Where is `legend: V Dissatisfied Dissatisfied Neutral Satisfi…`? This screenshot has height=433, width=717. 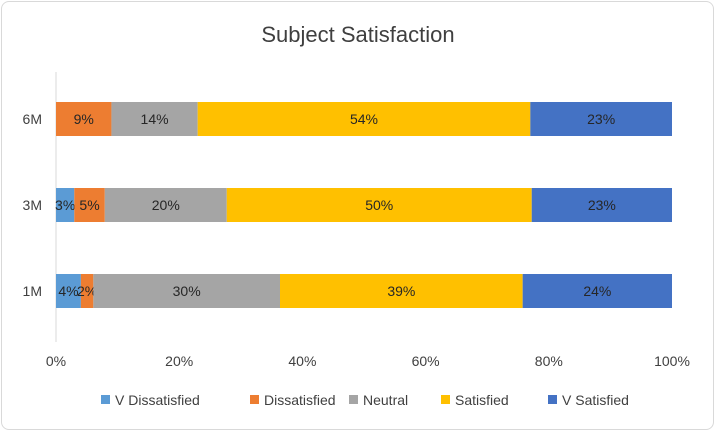
legend: V Dissatisfied Dissatisfied Neutral Satisfi… is located at coordinates (365, 400).